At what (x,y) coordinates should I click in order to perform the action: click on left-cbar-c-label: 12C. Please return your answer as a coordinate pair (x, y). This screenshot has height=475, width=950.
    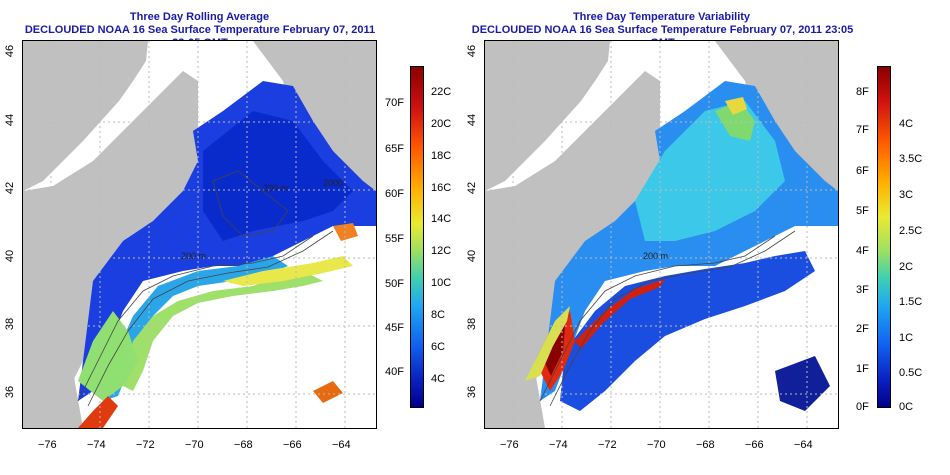
    Looking at the image, I should click on (441, 251).